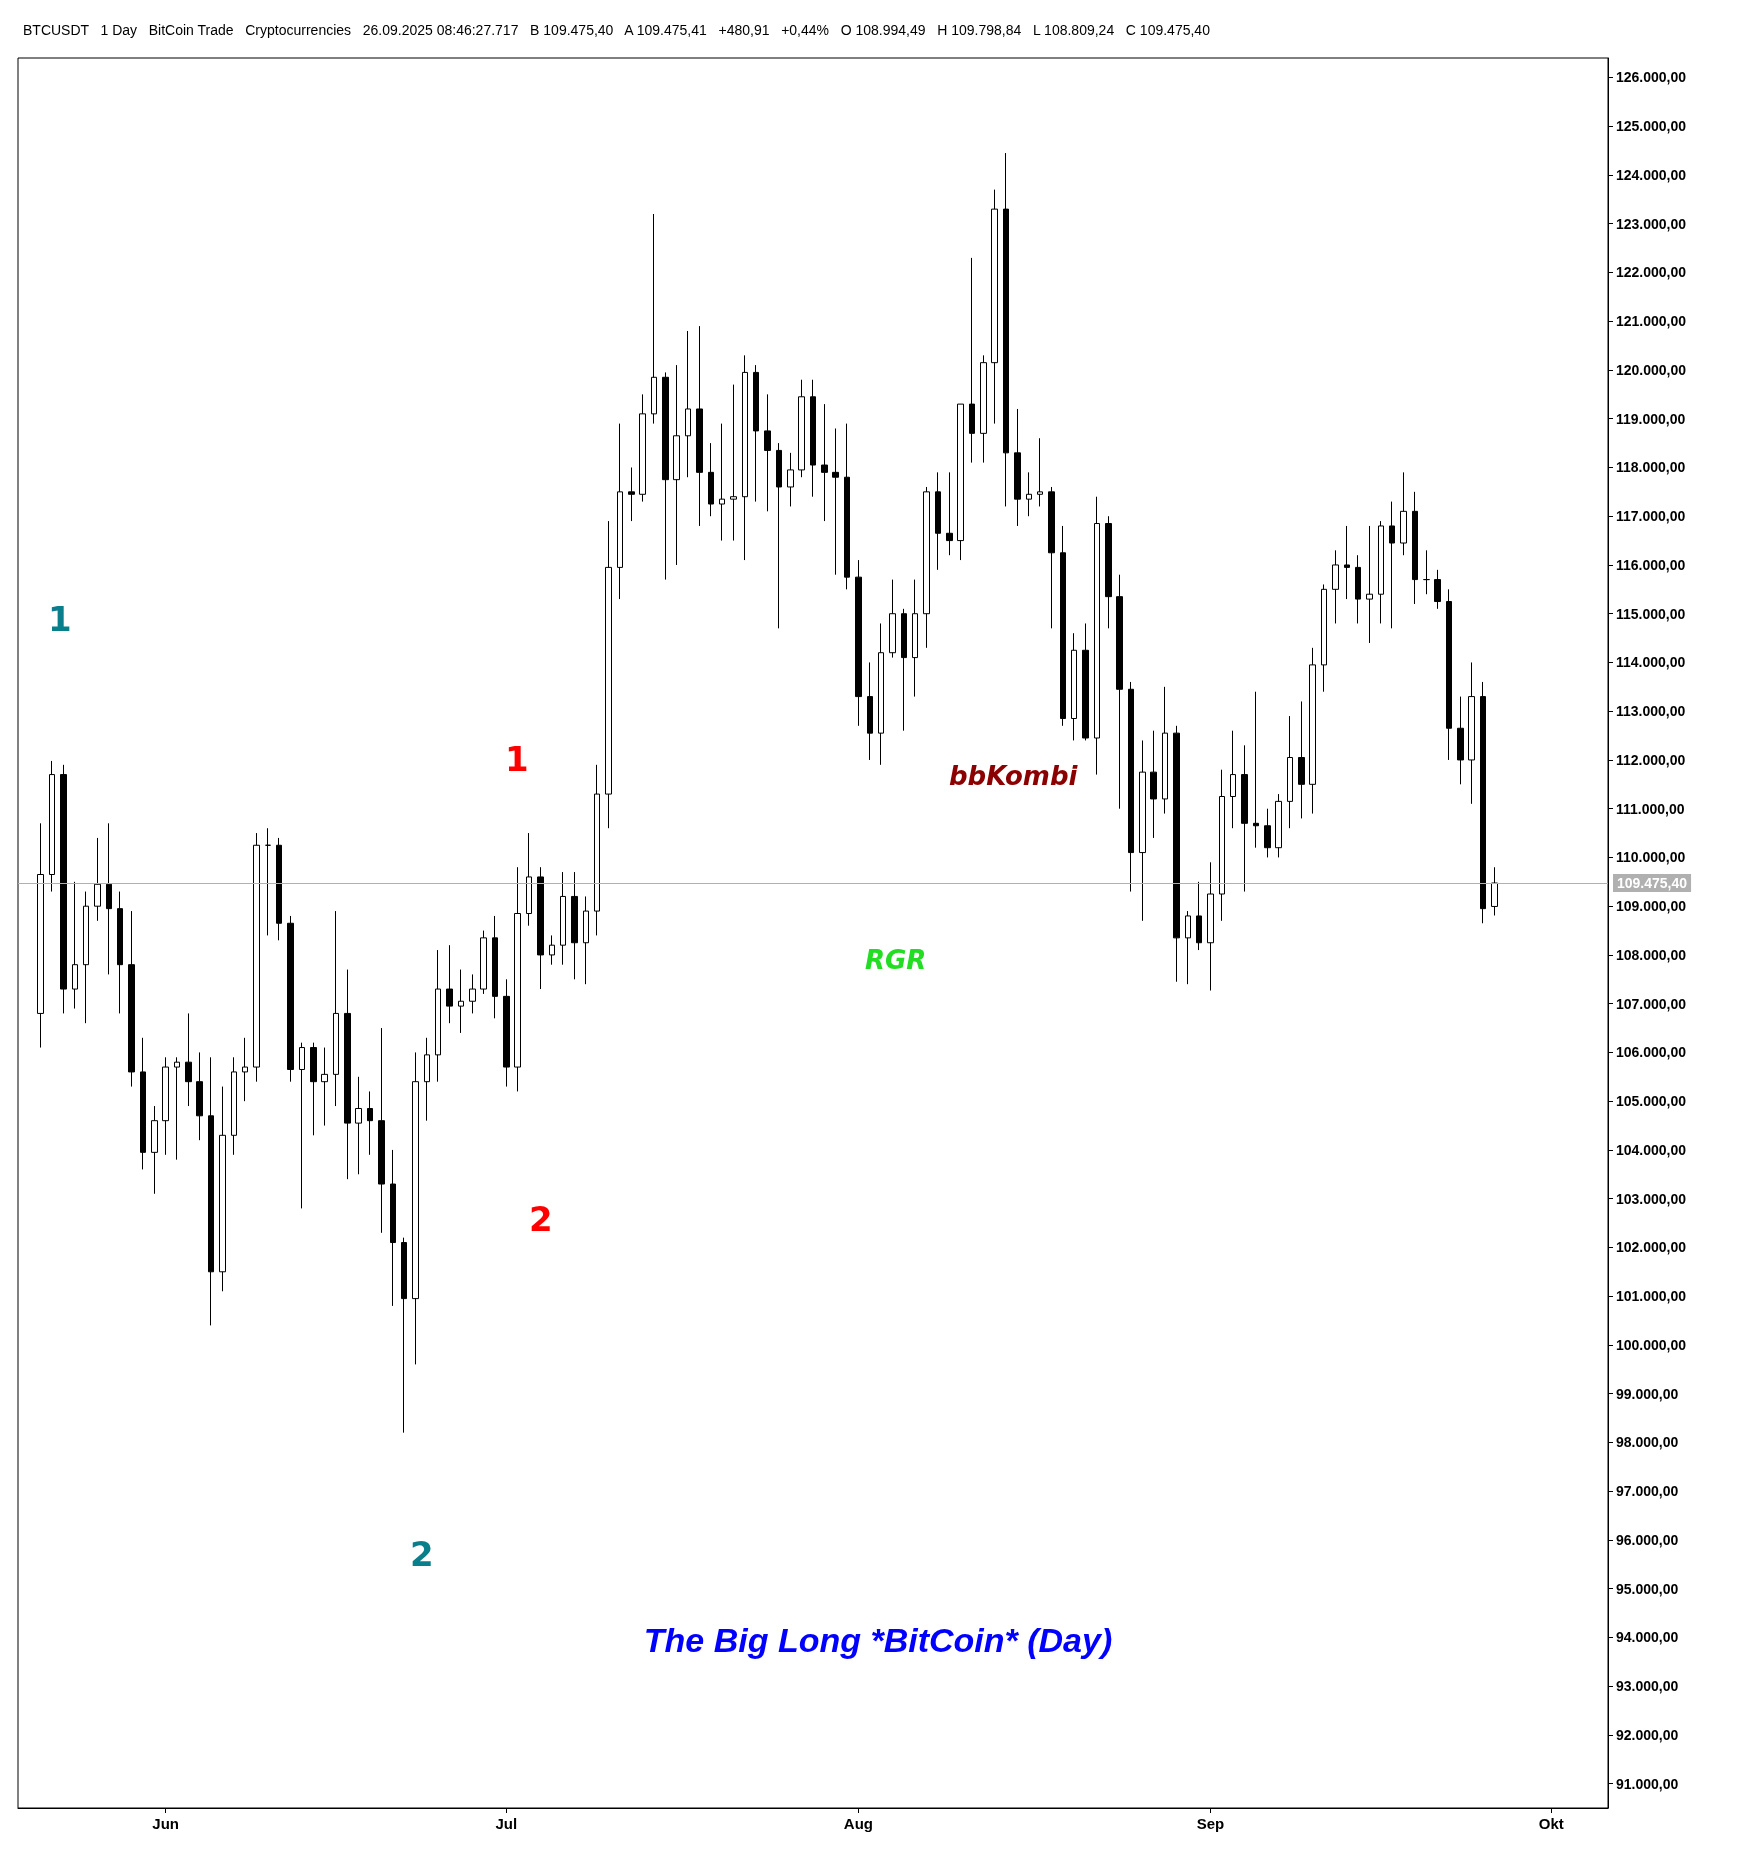 Image resolution: width=1764 pixels, height=1874 pixels. Describe the element at coordinates (1651, 272) in the screenshot. I see `y-tick-label: 122.000,00` at that location.